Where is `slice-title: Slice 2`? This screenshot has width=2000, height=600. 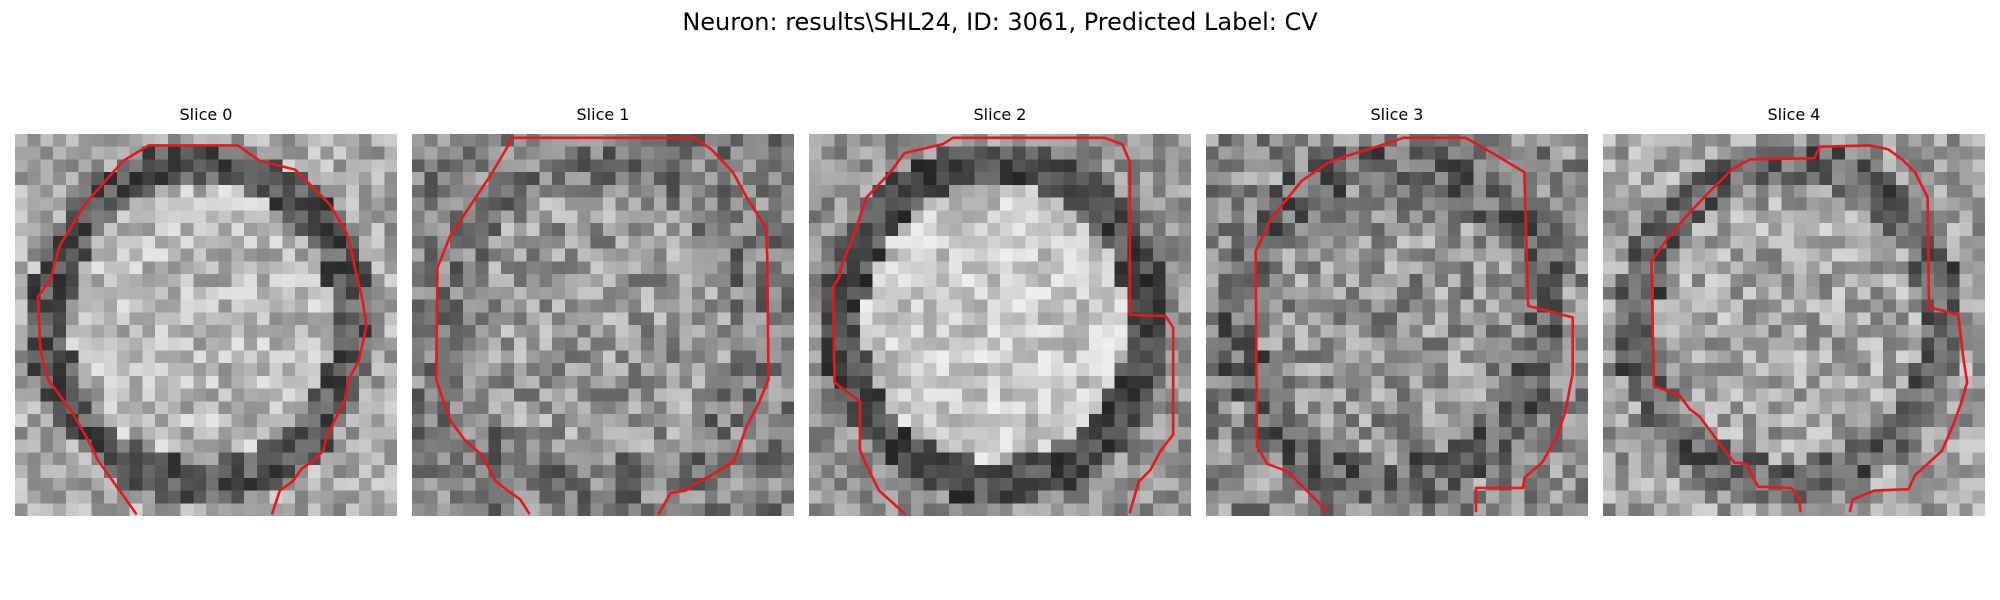
slice-title: Slice 2 is located at coordinates (1000, 114).